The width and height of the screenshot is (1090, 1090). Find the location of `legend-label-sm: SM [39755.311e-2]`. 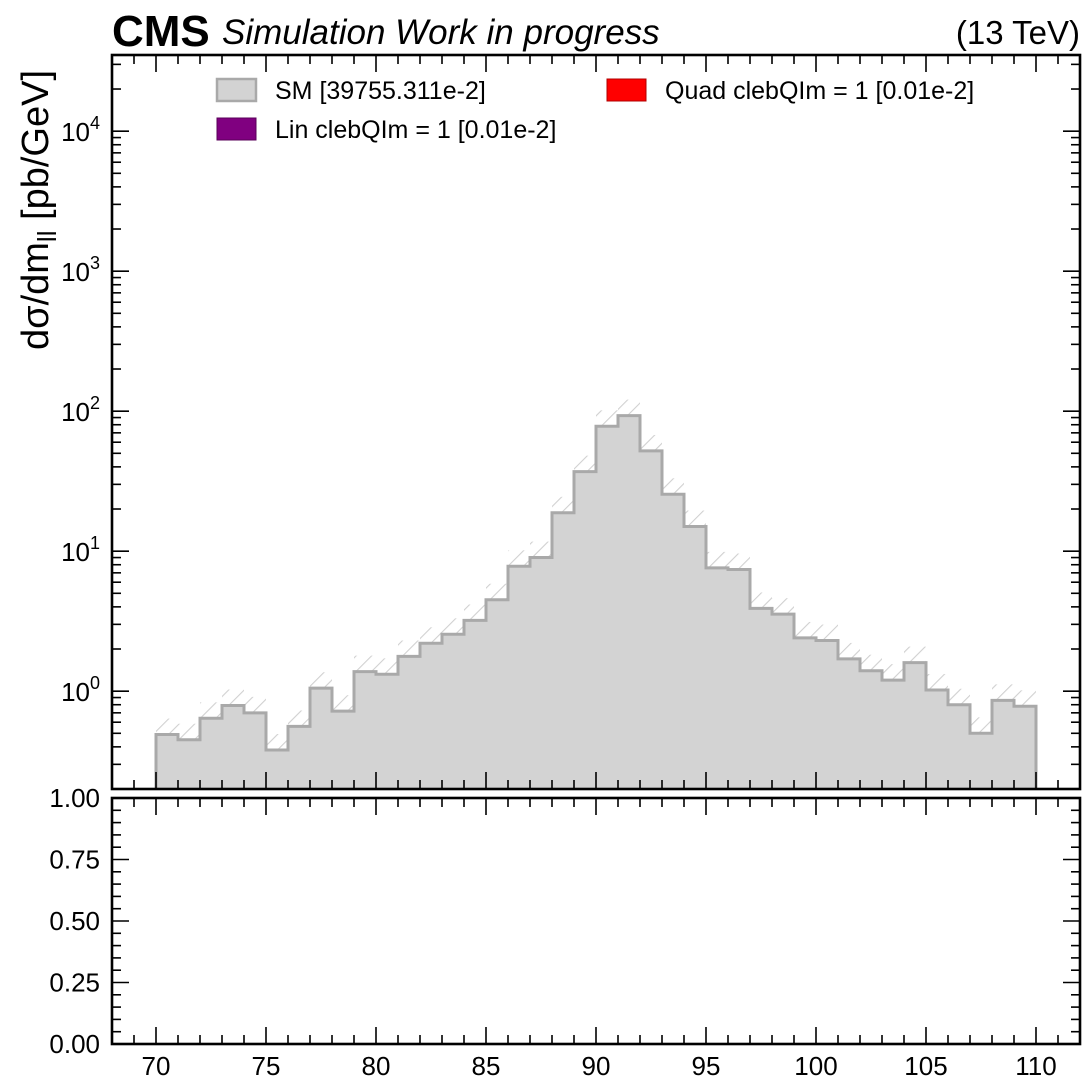

legend-label-sm: SM [39755.311e-2] is located at coordinates (380, 91).